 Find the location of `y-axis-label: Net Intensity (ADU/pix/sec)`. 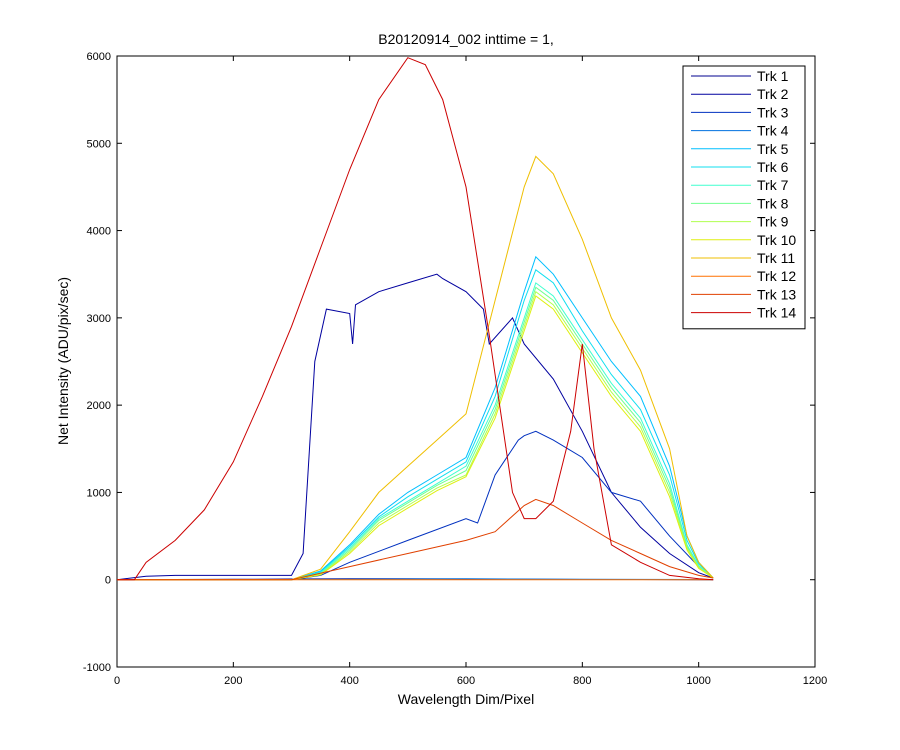

y-axis-label: Net Intensity (ADU/pix/sec) is located at coordinates (63, 361).